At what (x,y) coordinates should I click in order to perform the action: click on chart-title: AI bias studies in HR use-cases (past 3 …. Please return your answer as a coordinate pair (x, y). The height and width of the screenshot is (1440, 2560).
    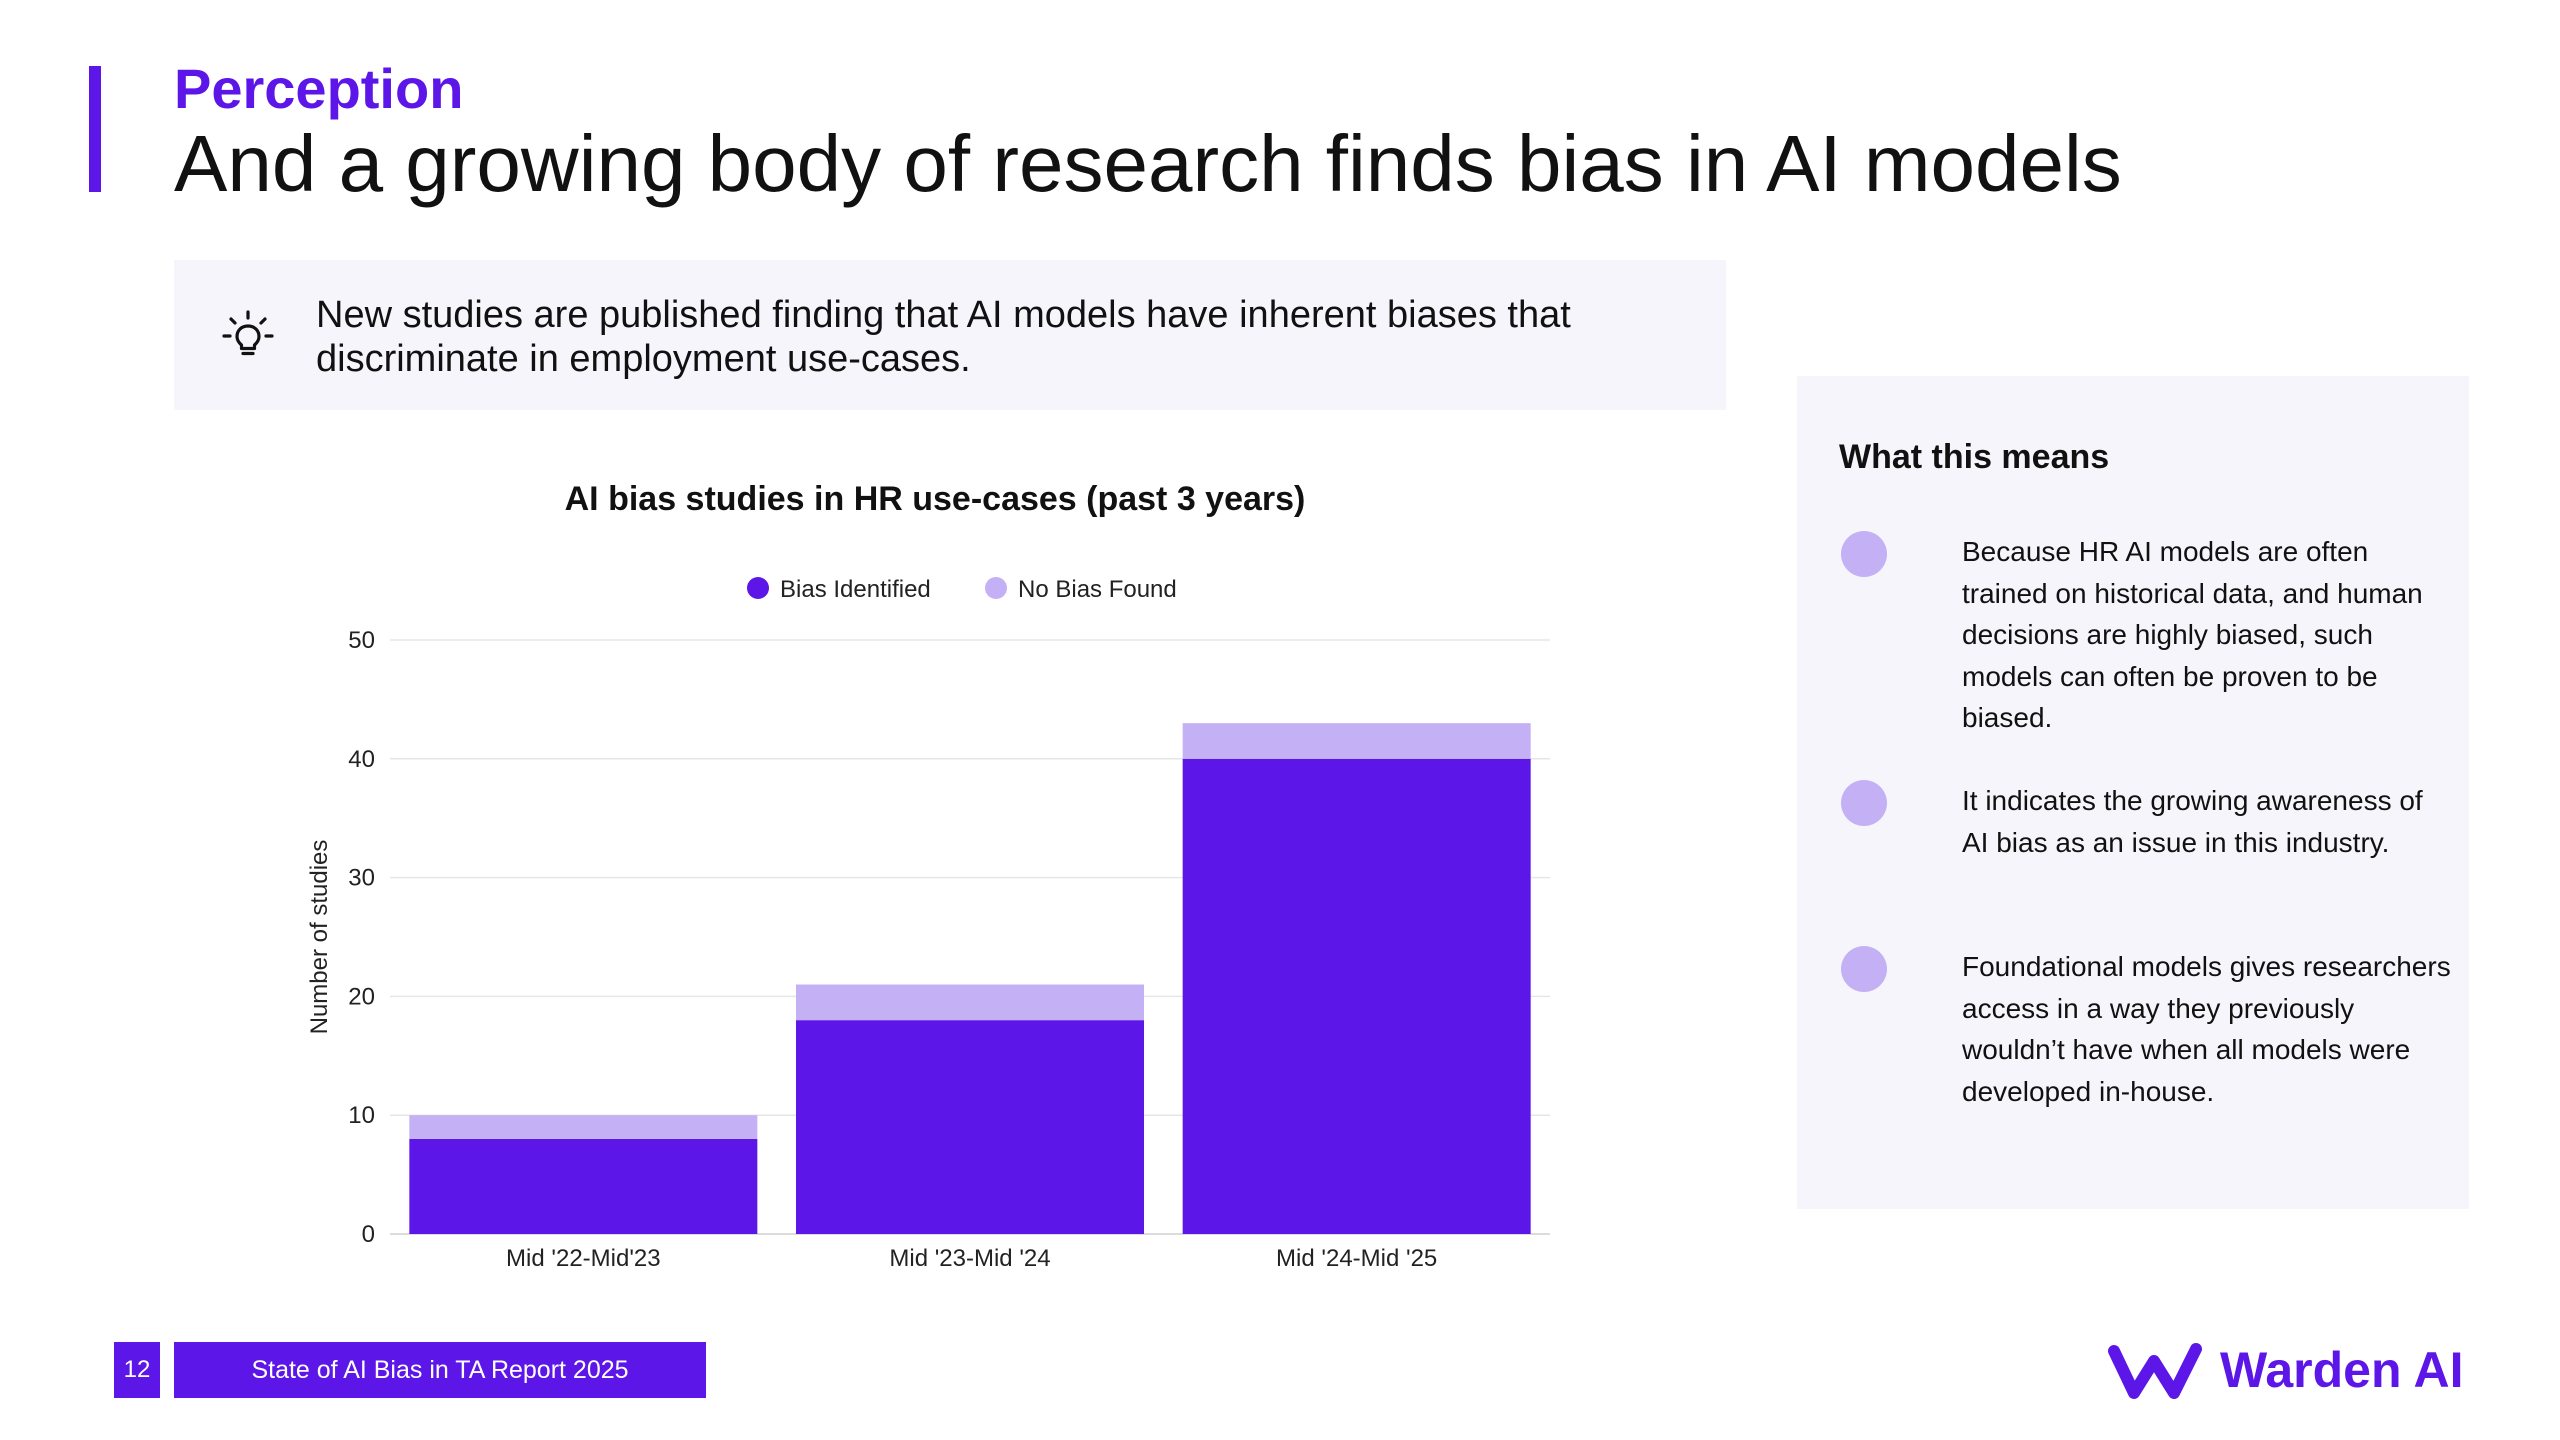
    Looking at the image, I should click on (935, 499).